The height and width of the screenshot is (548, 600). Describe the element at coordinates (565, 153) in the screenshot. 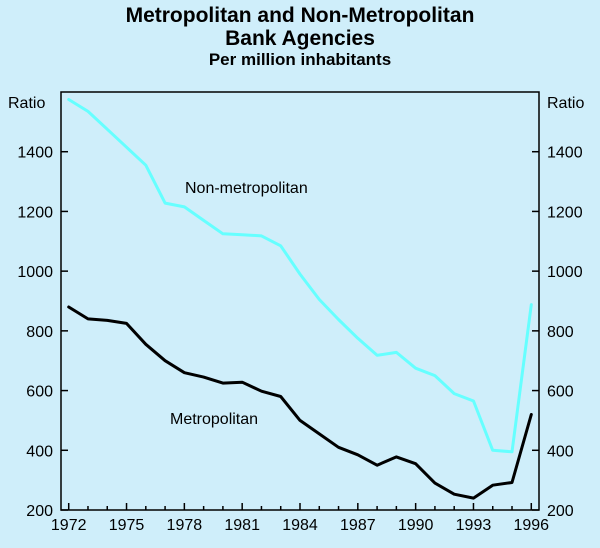

I see `y-tick-label-right-1400: 1400` at that location.